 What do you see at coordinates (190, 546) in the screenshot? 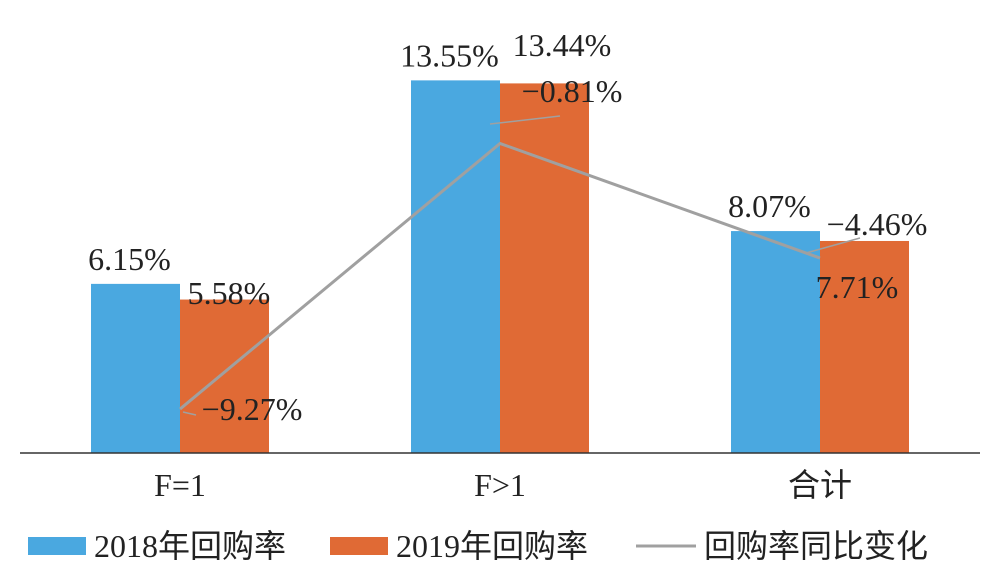
I see `legend-label-2018: 2018年回购率` at bounding box center [190, 546].